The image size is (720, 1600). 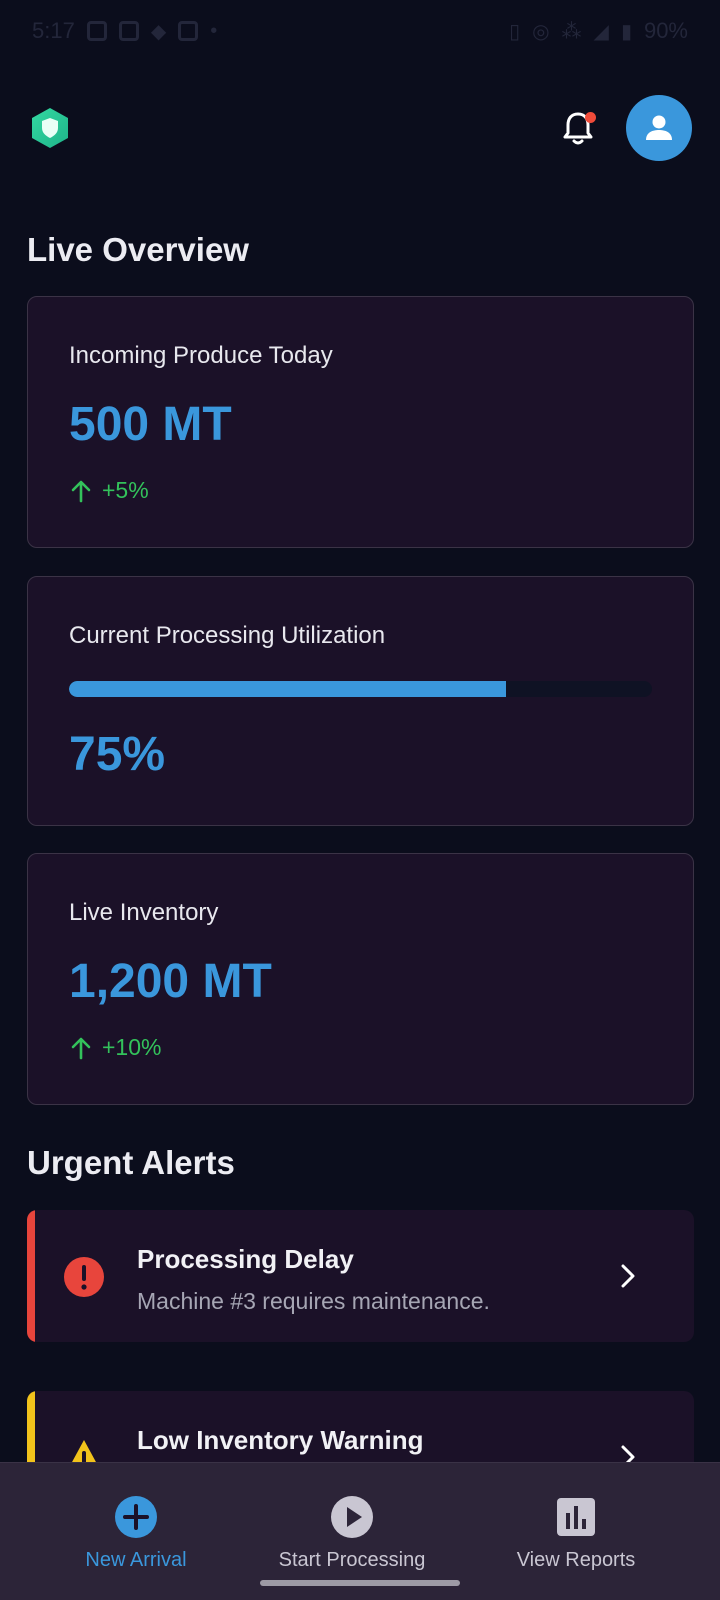 I want to click on inventory-value: 1,200 MT, so click(x=170, y=981).